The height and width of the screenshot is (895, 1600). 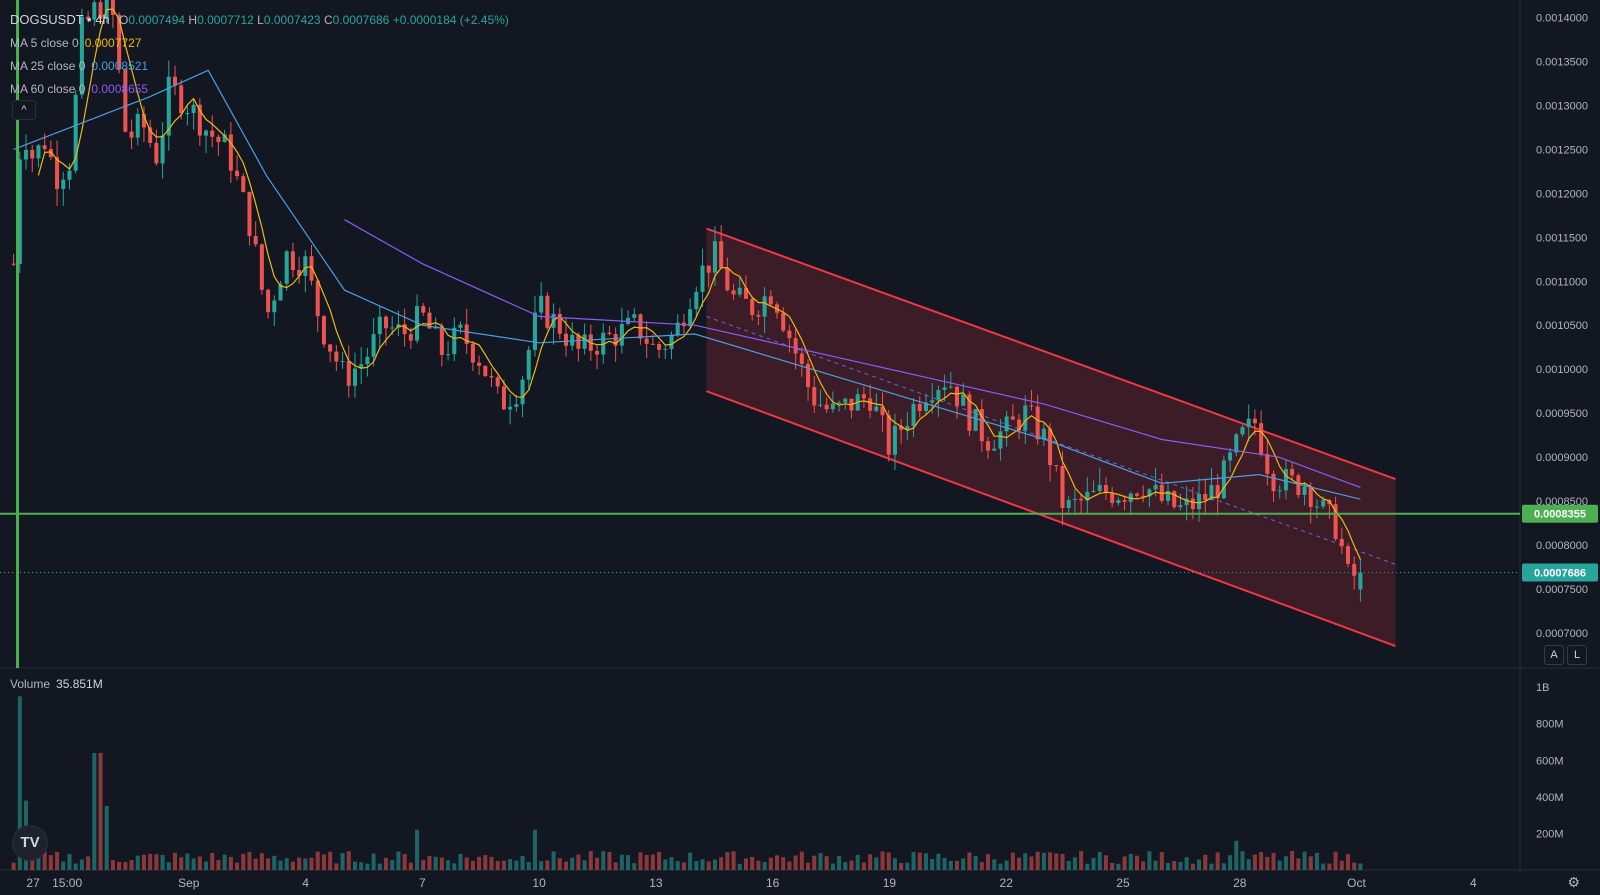 I want to click on time-tick-label: 13, so click(x=656, y=883).